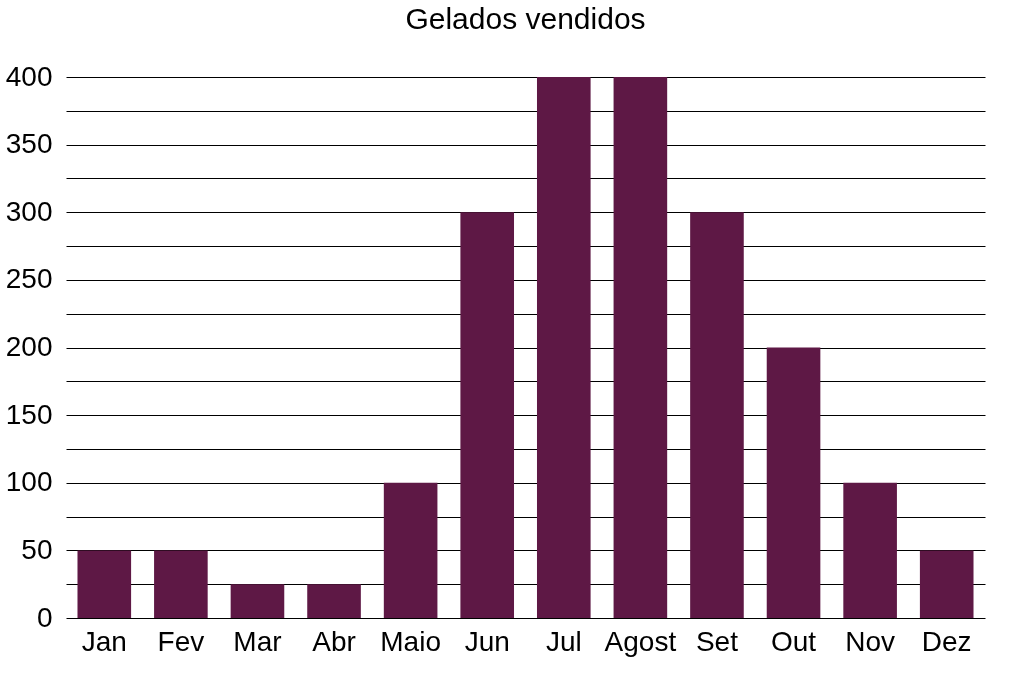  Describe the element at coordinates (44, 617) in the screenshot. I see `y-tick-label: 0` at that location.